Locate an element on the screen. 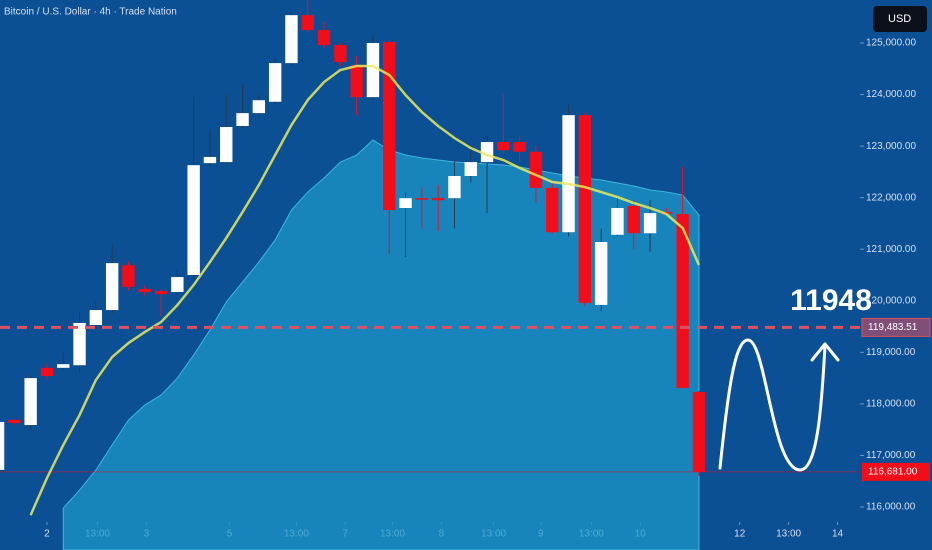 The height and width of the screenshot is (550, 932). x-tick-label: 2 is located at coordinates (47, 534).